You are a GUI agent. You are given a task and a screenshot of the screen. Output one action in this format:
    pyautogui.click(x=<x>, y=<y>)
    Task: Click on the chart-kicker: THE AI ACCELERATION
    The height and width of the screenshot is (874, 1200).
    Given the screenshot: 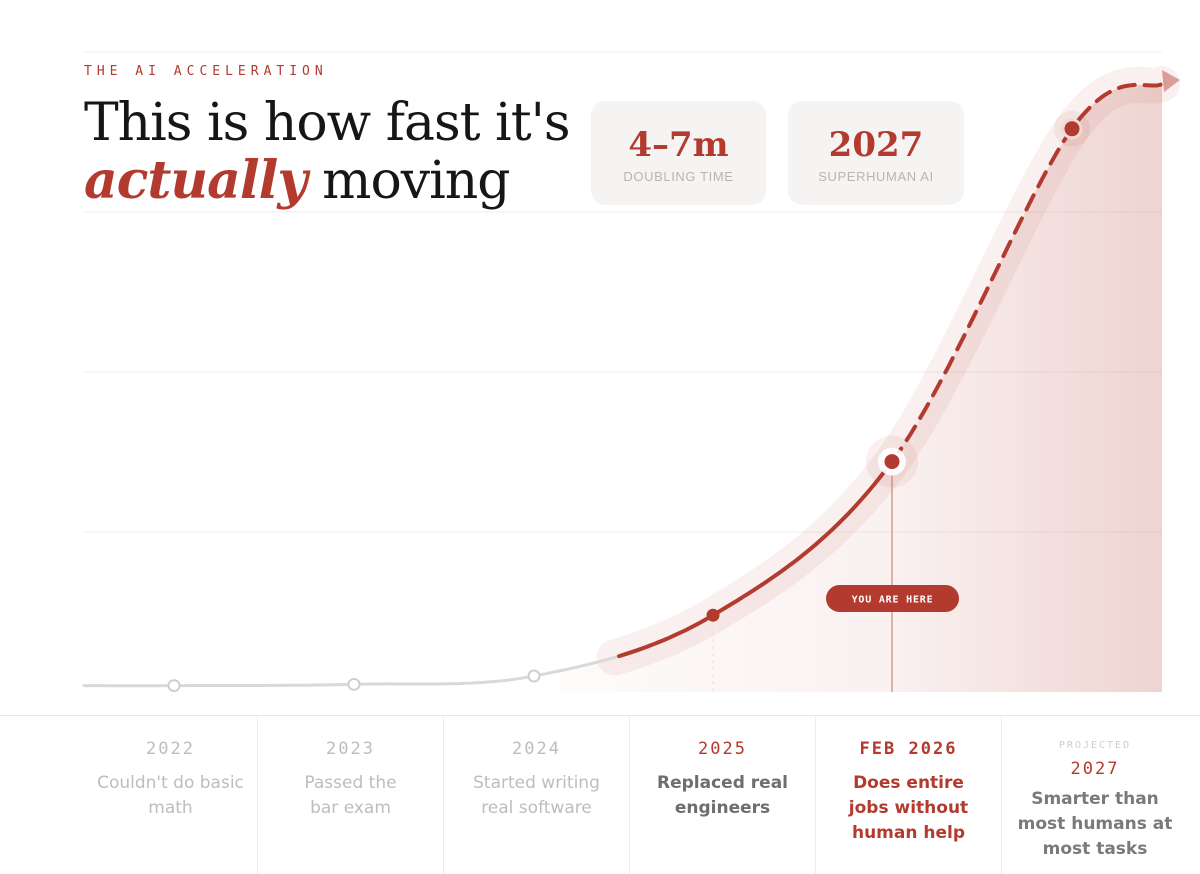 What is the action you would take?
    pyautogui.click(x=206, y=71)
    